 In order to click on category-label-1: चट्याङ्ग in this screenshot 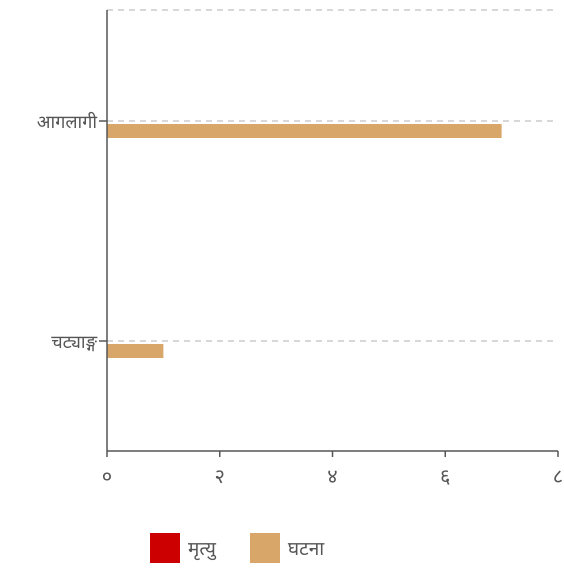, I will do `click(74, 342)`.